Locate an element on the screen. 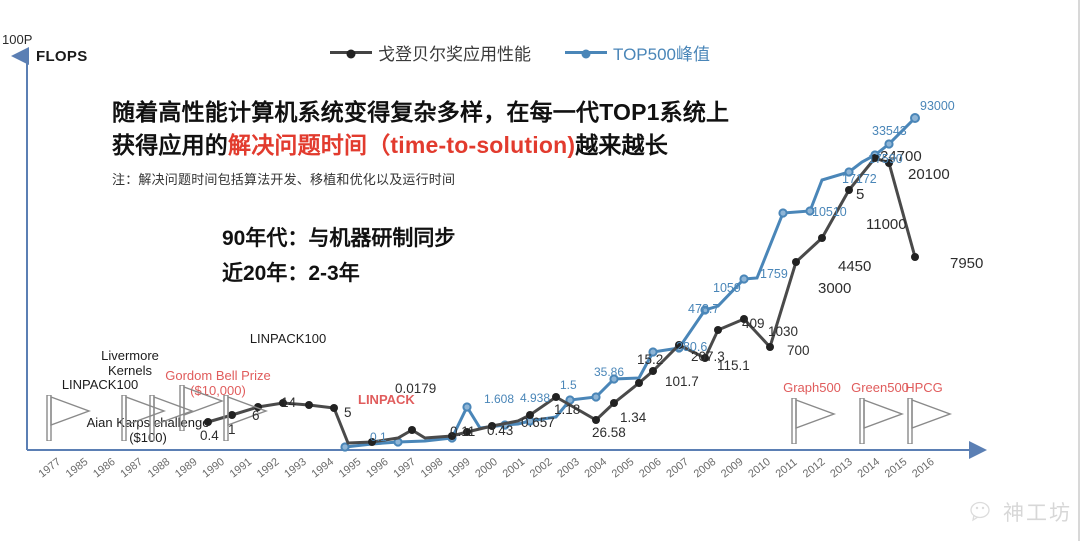 The width and height of the screenshot is (1080, 541). x-tick-1988: 1988 is located at coordinates (159, 468).